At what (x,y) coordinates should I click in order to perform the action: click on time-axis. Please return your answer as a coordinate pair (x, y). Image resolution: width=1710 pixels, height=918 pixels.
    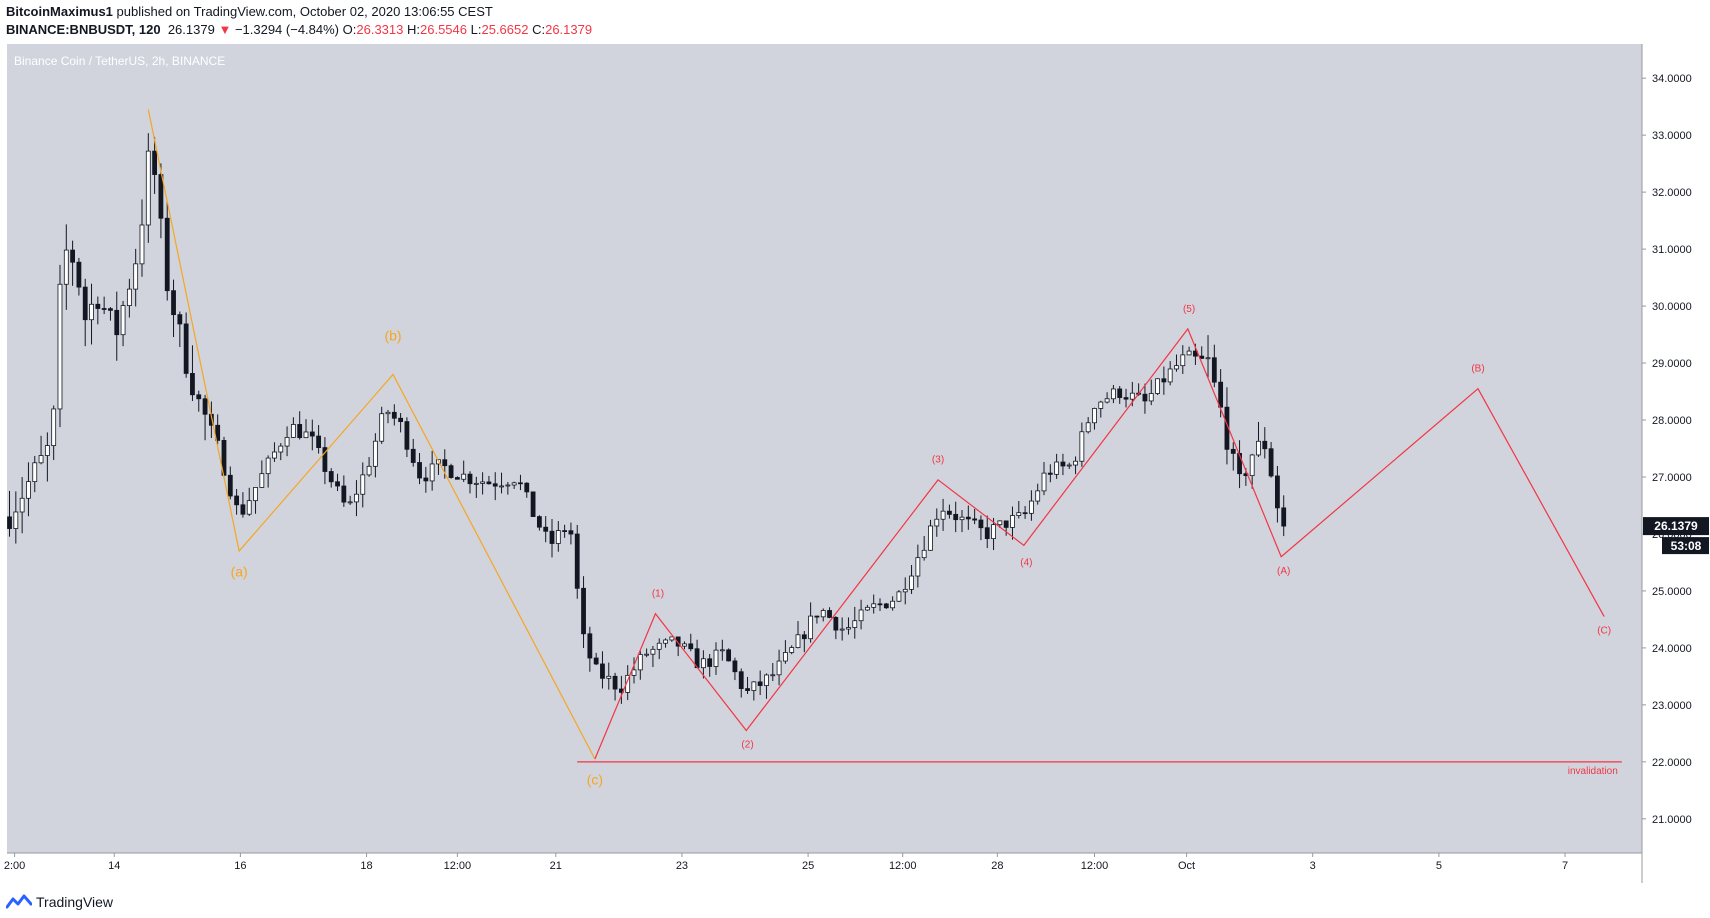
    Looking at the image, I should click on (824, 868).